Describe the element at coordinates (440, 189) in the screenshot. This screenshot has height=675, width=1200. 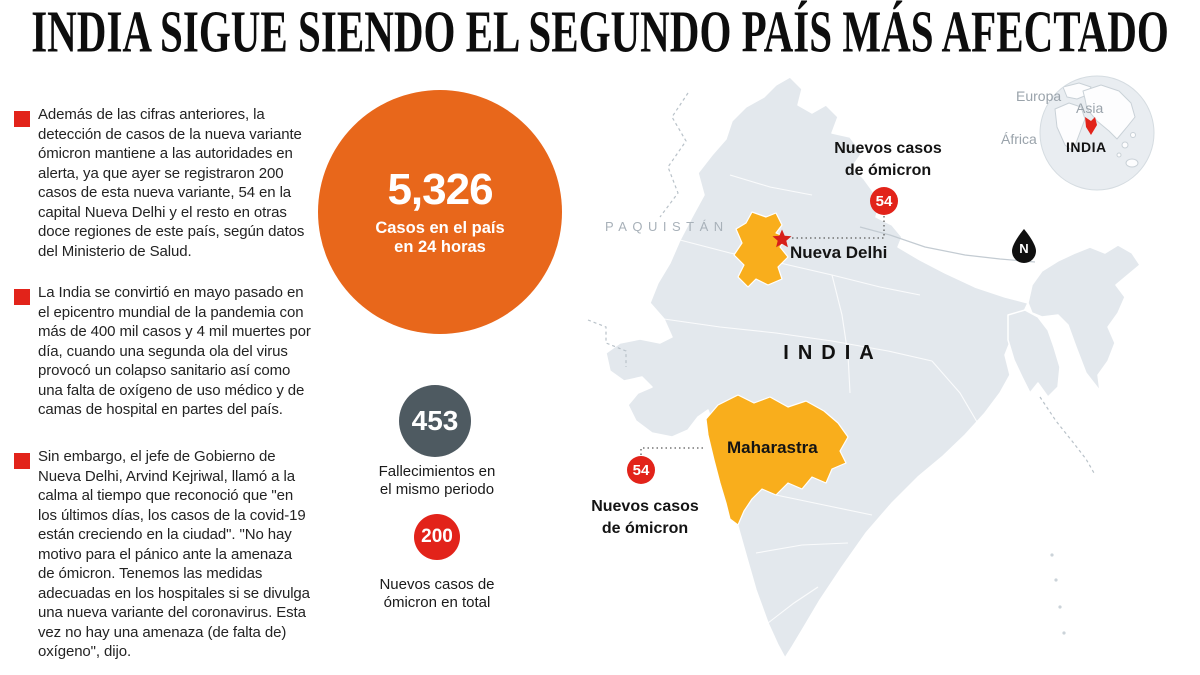
I see `stat-value-cases: 5,326` at that location.